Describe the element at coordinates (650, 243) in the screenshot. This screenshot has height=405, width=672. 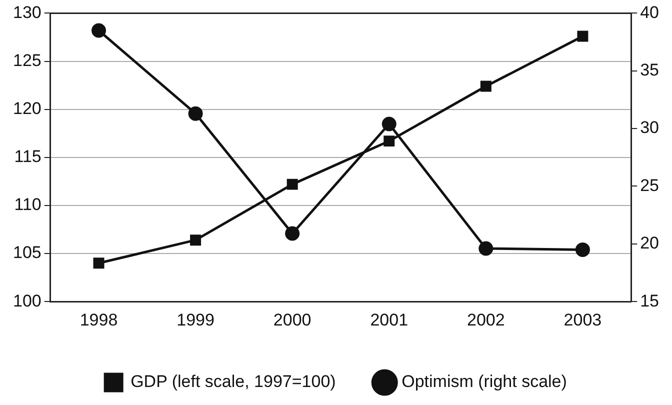
I see `y2-tick-label: 20` at that location.